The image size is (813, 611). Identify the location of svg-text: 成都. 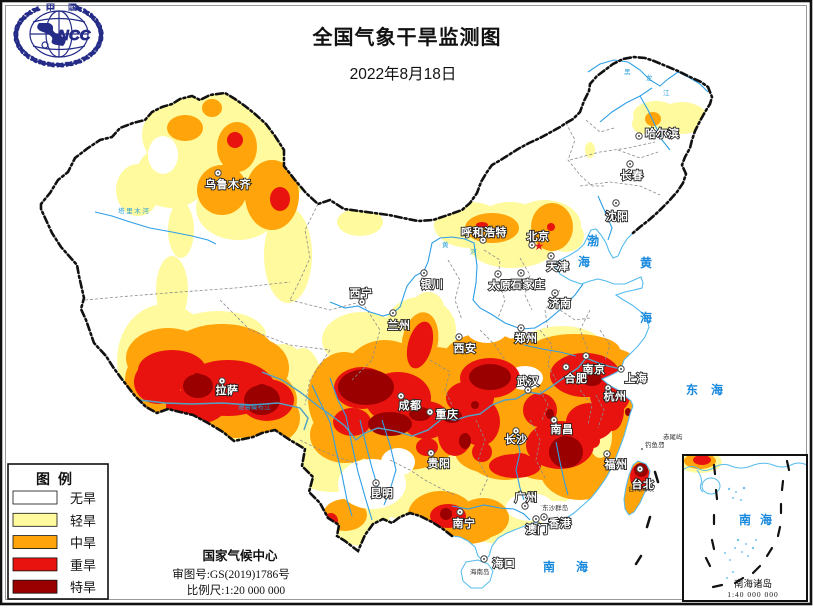
(410, 405).